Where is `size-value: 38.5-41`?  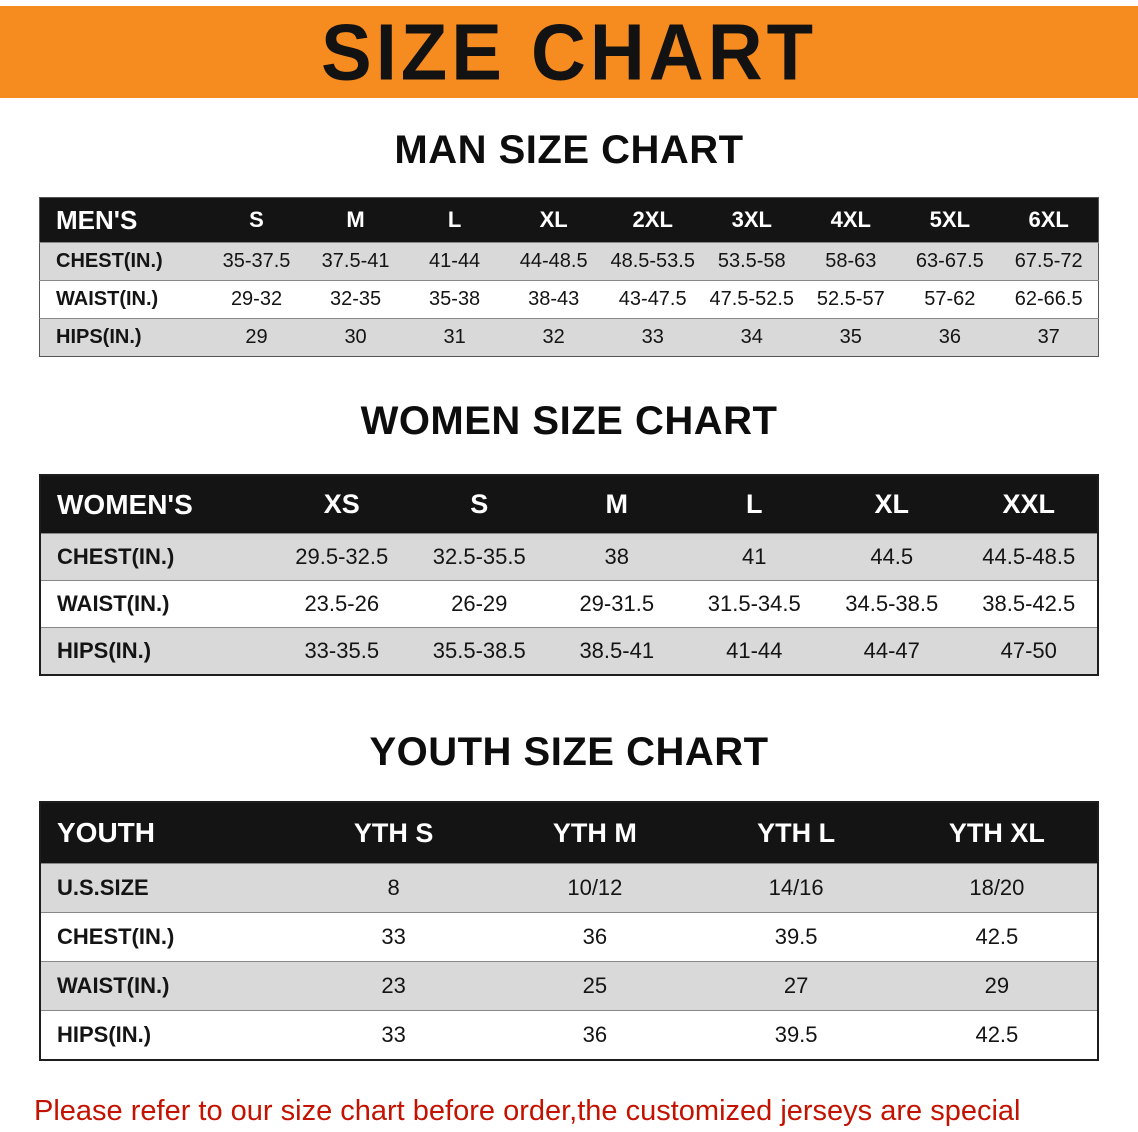
size-value: 38.5-41 is located at coordinates (617, 650).